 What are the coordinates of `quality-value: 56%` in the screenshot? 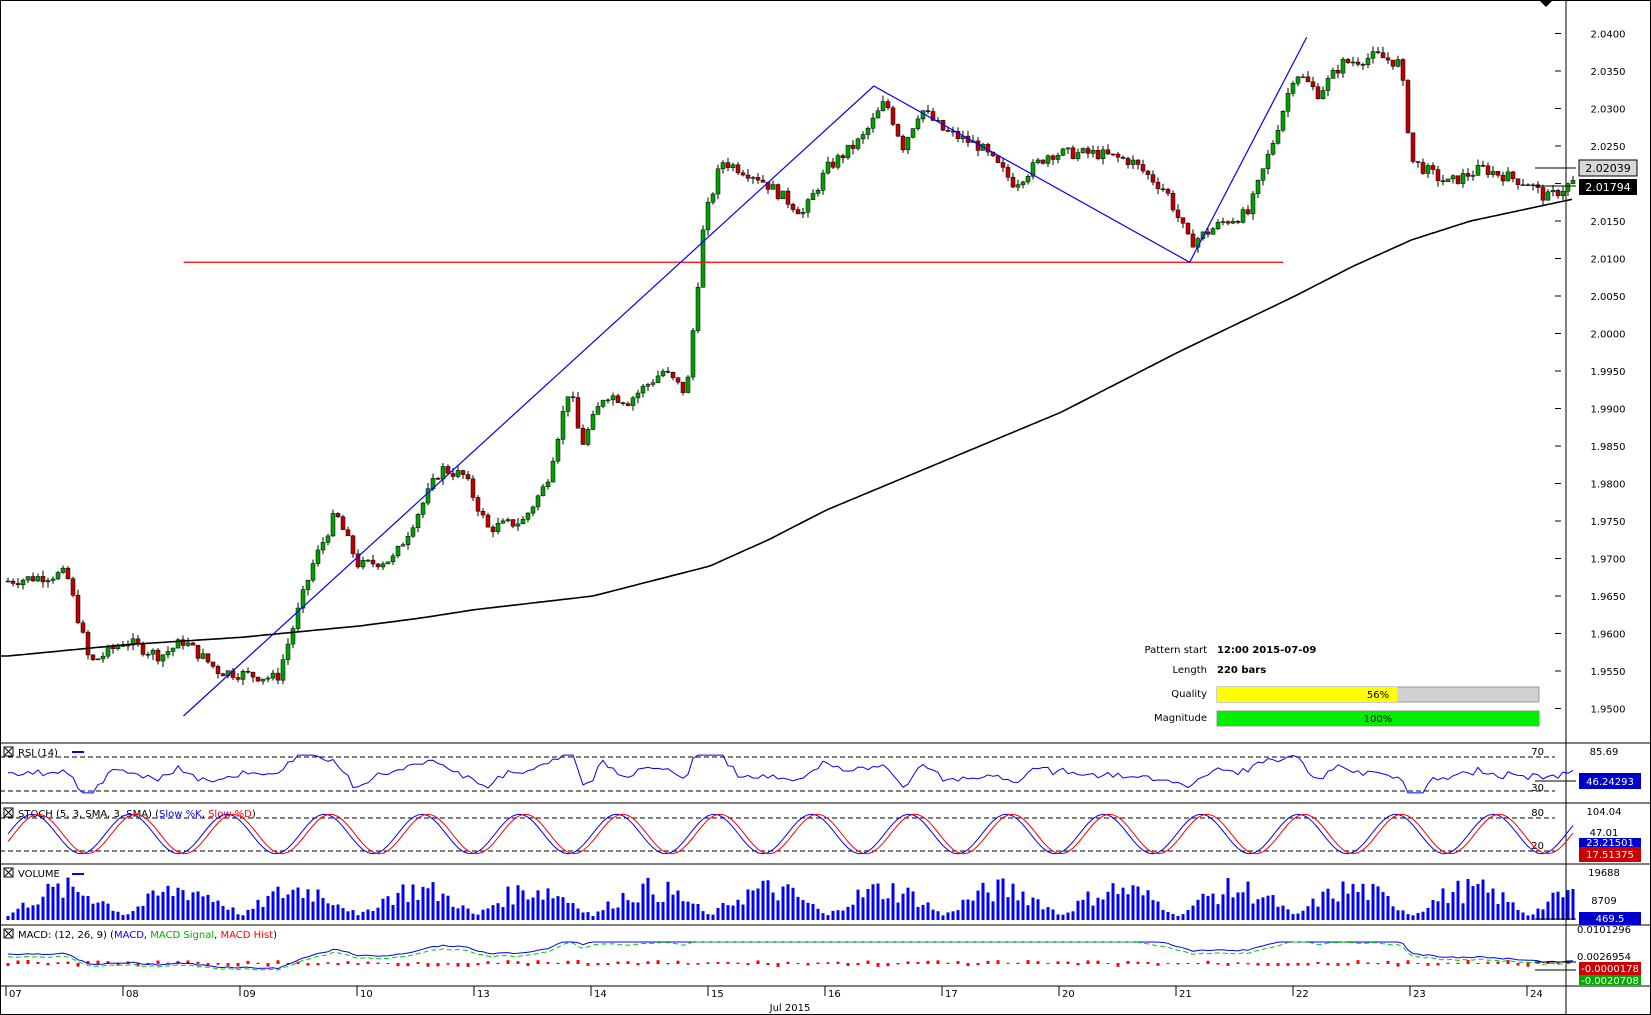 It's located at (1378, 695).